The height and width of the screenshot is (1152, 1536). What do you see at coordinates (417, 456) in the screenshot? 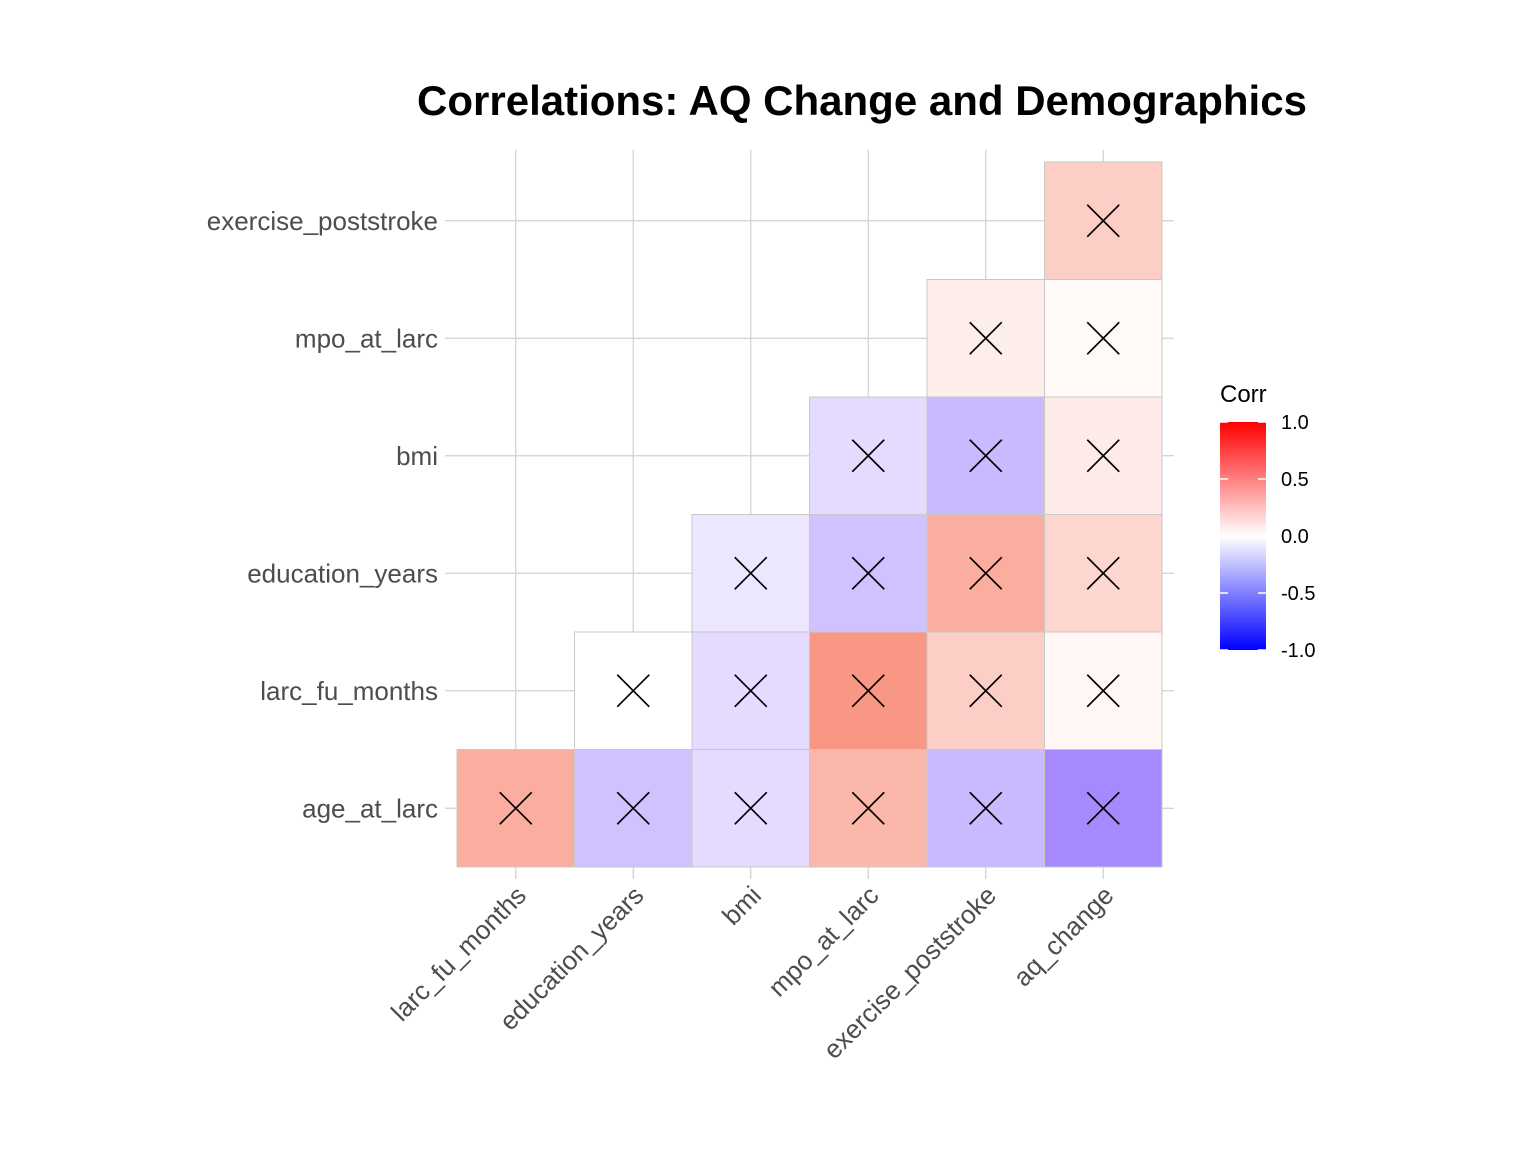
I see `y-tick-label: bmi` at bounding box center [417, 456].